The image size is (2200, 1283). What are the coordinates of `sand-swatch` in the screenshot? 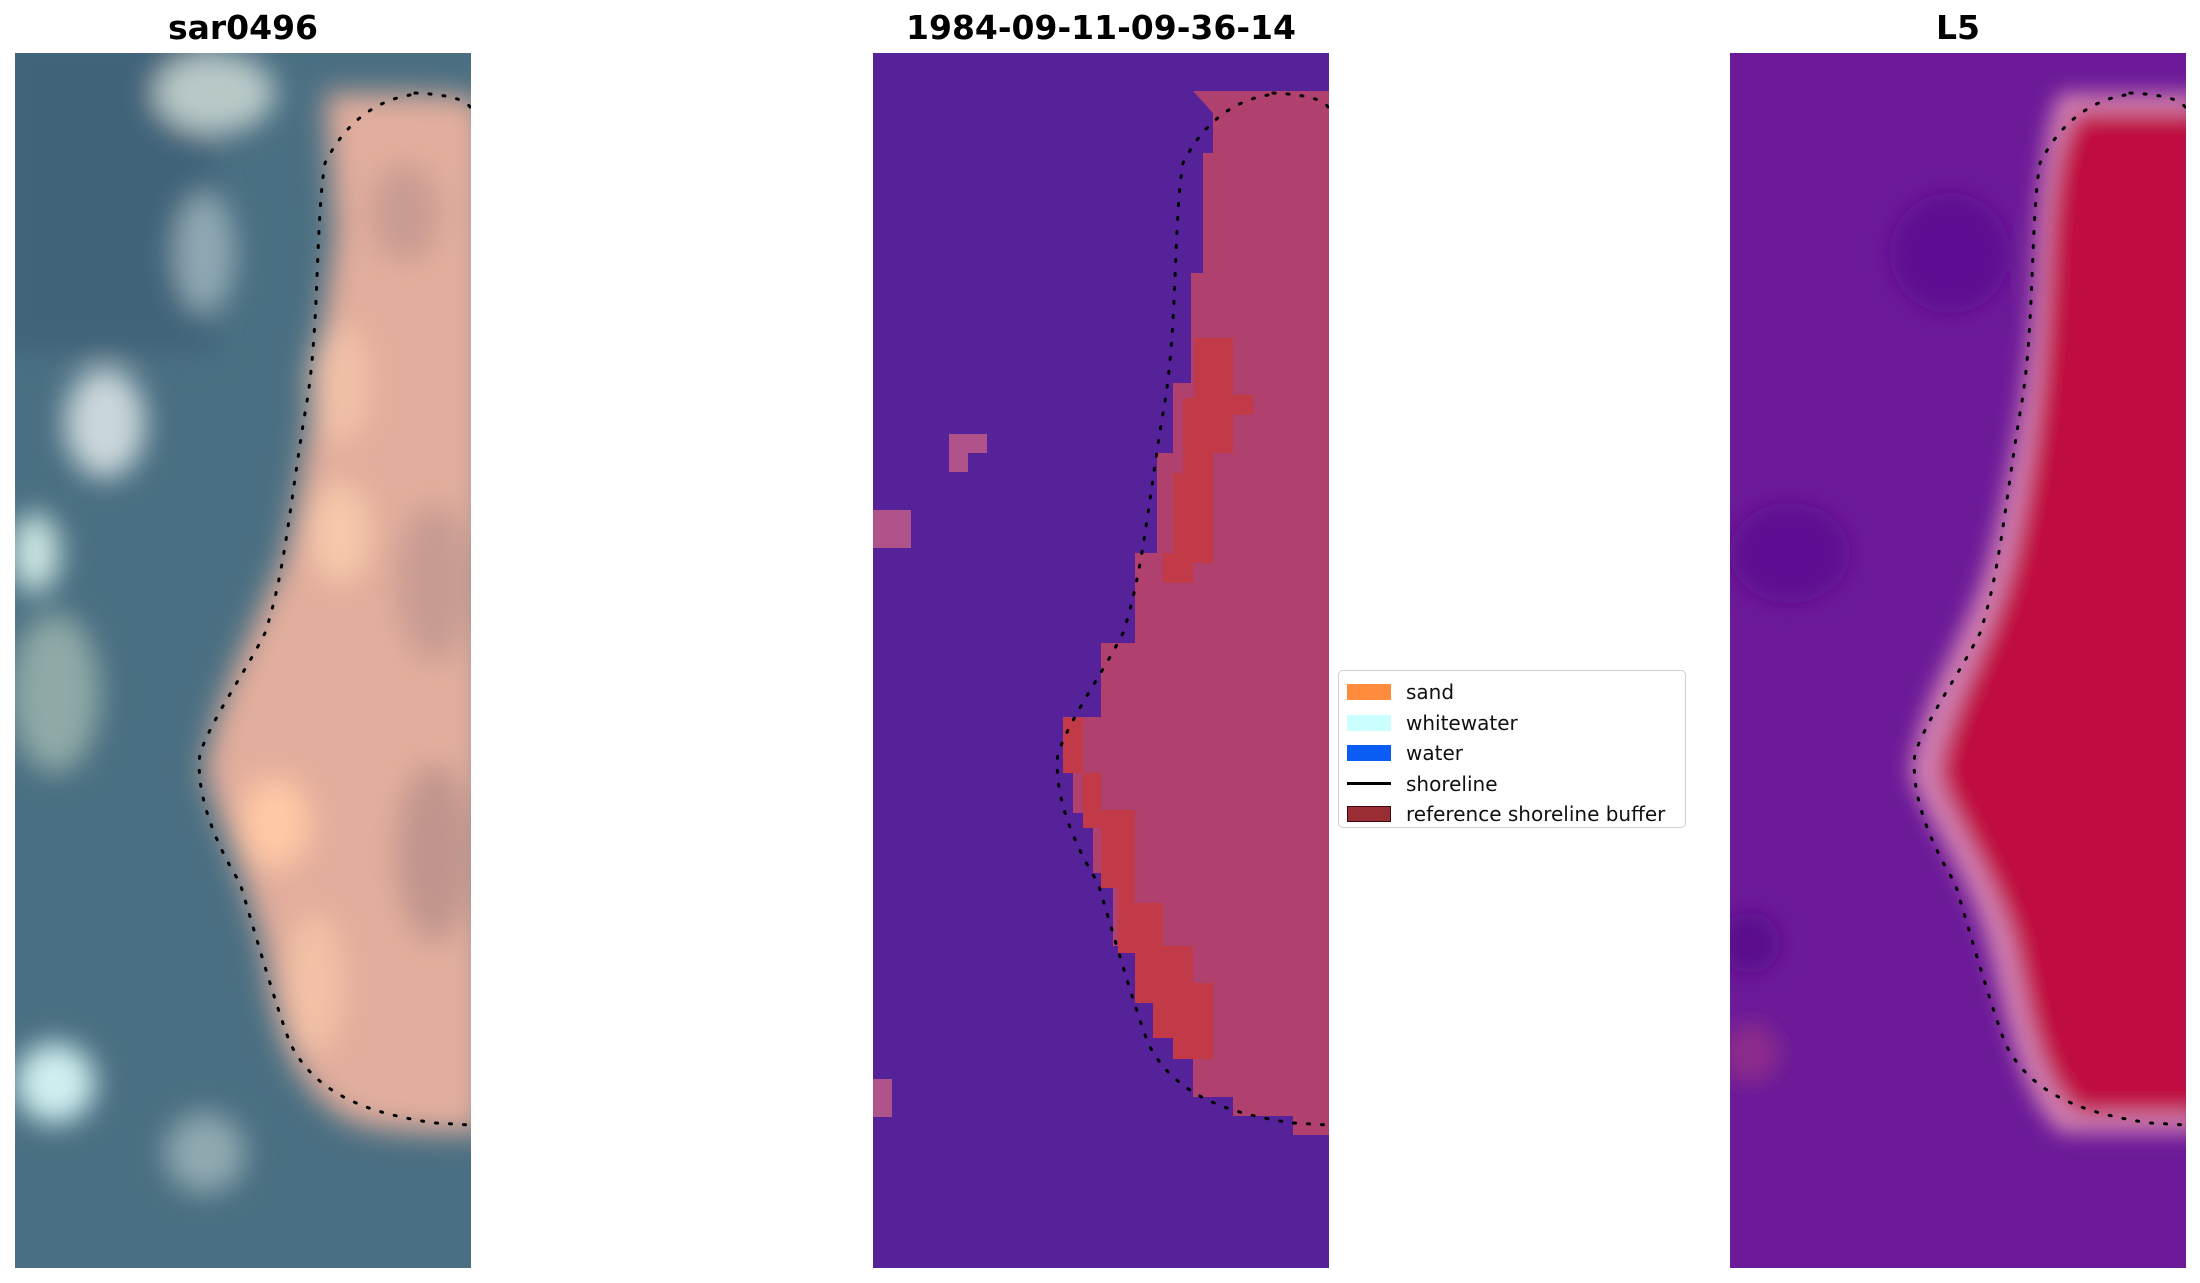 It's located at (1369, 692).